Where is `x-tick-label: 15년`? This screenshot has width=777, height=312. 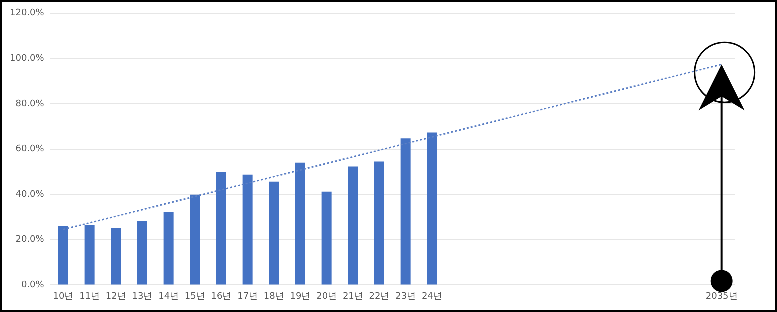
x-tick-label: 15년 is located at coordinates (195, 297).